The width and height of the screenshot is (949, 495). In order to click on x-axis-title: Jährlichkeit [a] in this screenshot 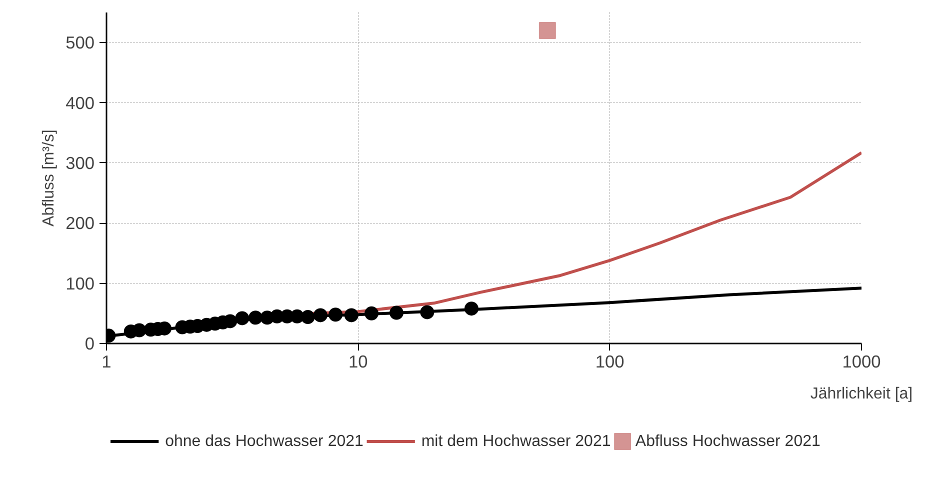, I will do `click(861, 394)`.